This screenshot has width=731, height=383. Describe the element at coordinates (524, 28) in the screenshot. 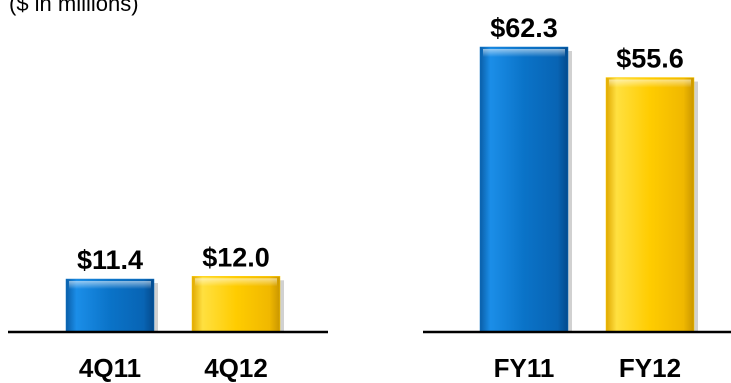

I see `value-label: $62.3` at that location.